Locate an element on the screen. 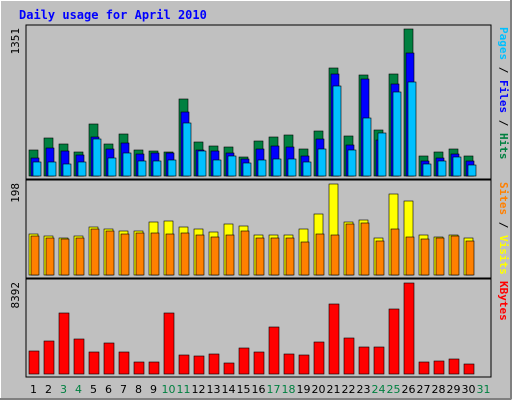 Image resolution: width=512 pixels, height=400 pixels. series-legend-kbytes: KBytes is located at coordinates (503, 301).